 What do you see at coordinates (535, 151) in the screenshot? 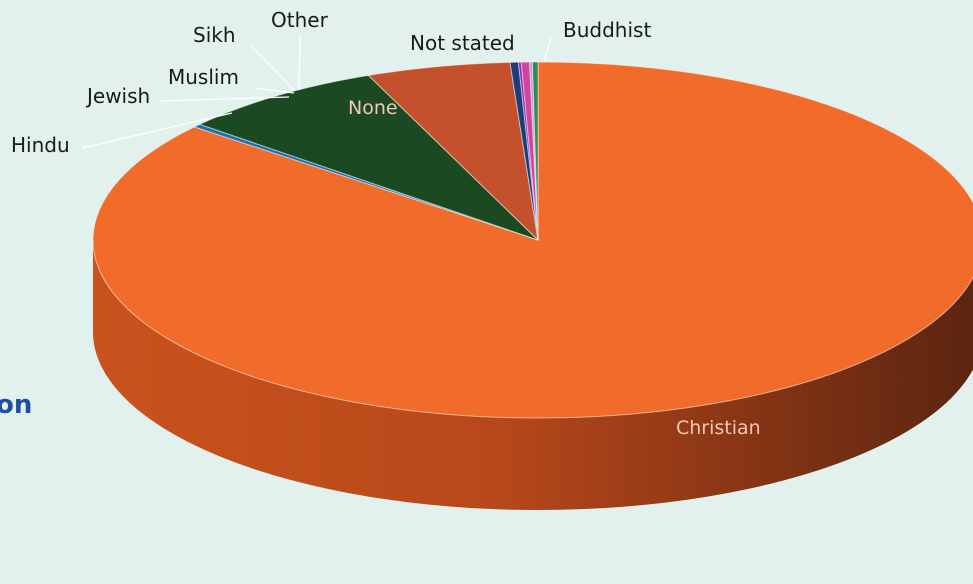
I see `pie-slice-hindu` at bounding box center [535, 151].